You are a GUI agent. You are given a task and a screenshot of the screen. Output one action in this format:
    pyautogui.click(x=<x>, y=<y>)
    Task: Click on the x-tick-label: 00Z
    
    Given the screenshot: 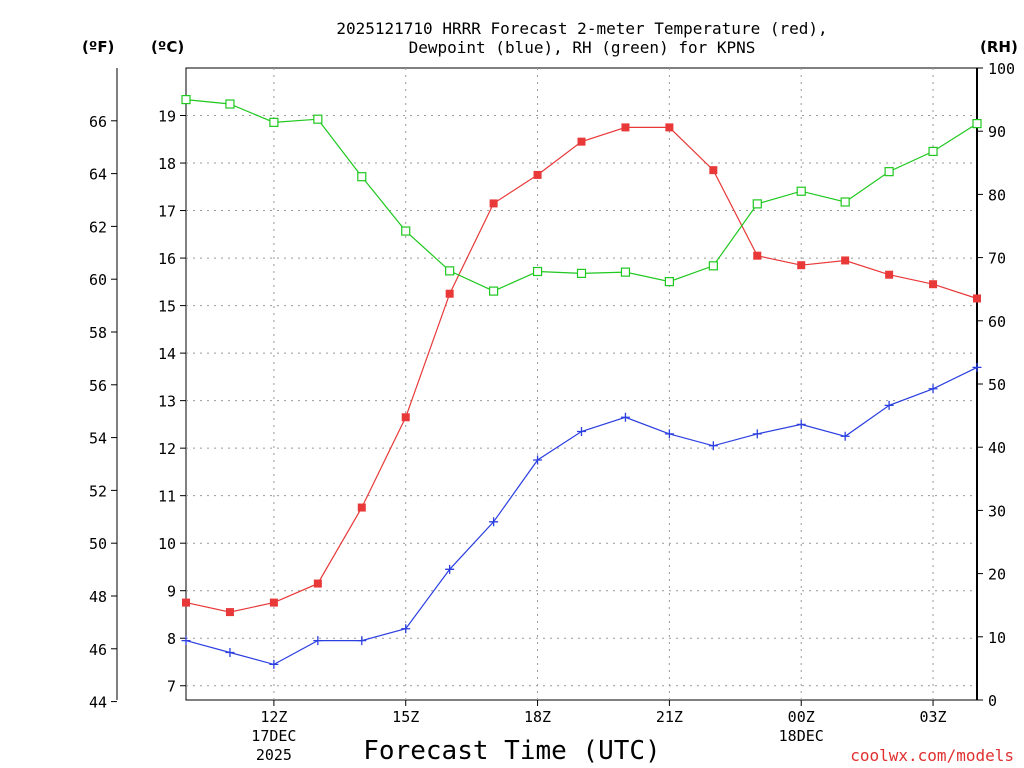 What is the action you would take?
    pyautogui.click(x=801, y=717)
    